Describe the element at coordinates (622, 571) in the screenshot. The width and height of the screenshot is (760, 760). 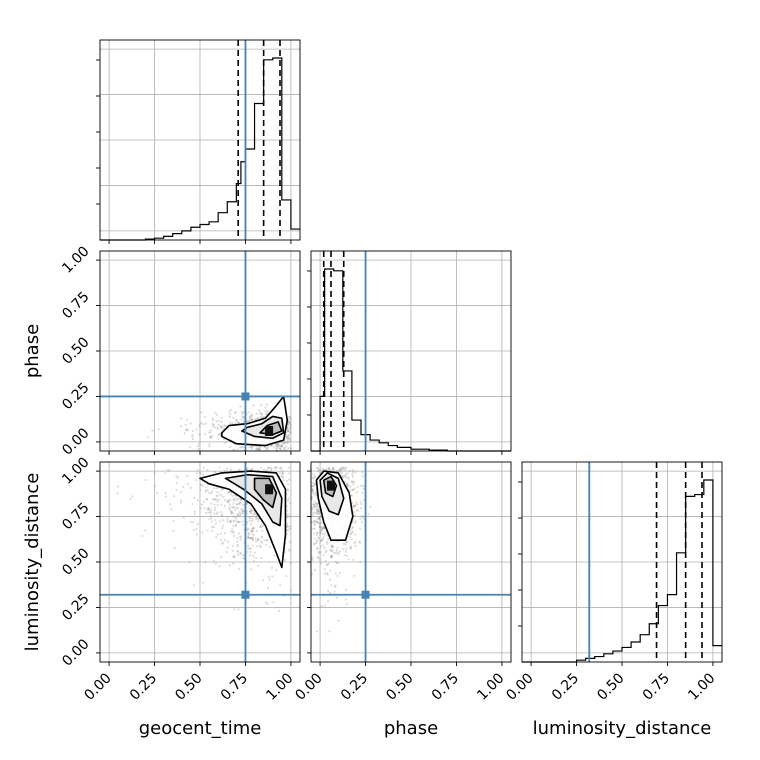
I see `histogram-step` at that location.